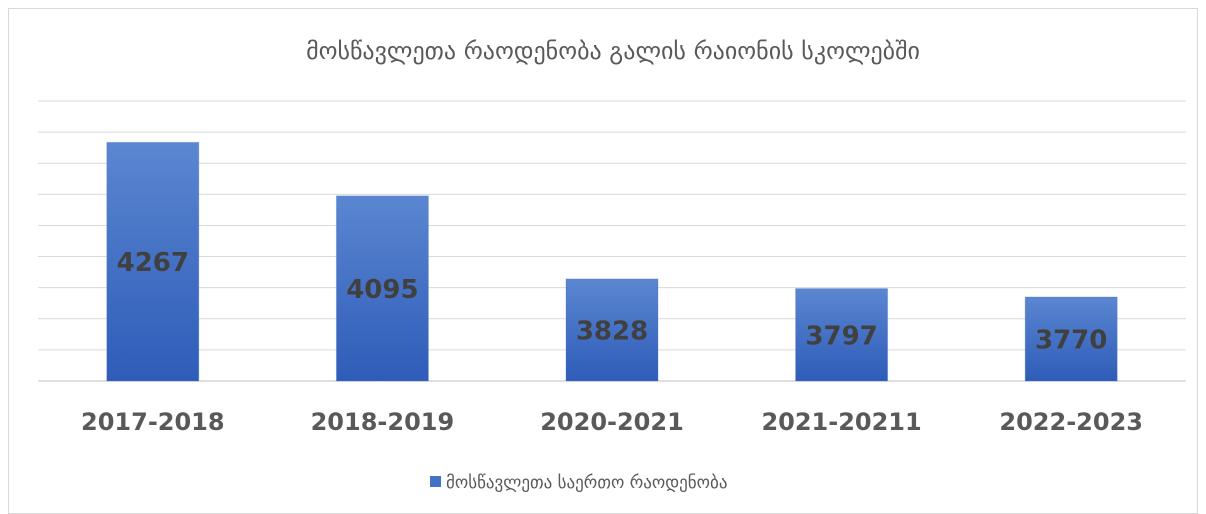  Describe the element at coordinates (841, 422) in the screenshot. I see `x-tick-label: 2021-20211` at that location.